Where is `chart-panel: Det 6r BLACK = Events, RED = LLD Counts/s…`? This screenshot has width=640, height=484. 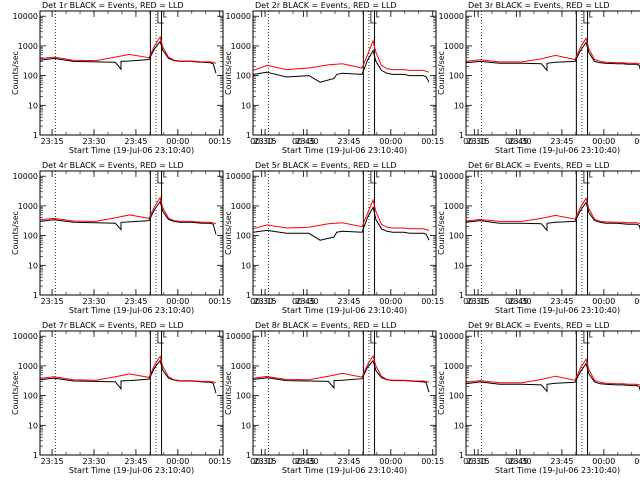
chart-panel: Det 6r BLACK = Events, RED = LLD Counts/s… is located at coordinates (538, 238).